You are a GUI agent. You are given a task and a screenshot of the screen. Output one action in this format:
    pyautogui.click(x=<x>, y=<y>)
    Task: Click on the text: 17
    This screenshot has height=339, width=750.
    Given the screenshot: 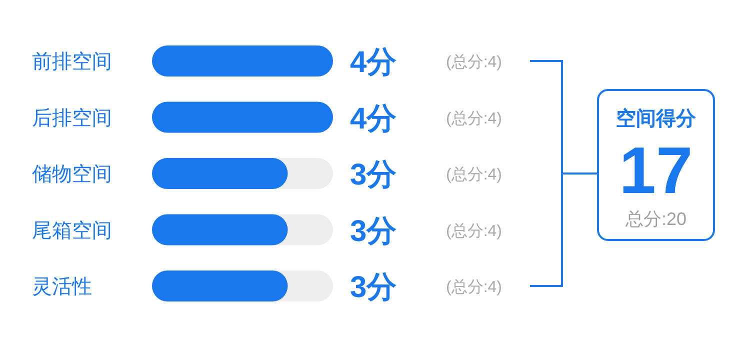 What is the action you would take?
    pyautogui.click(x=656, y=170)
    